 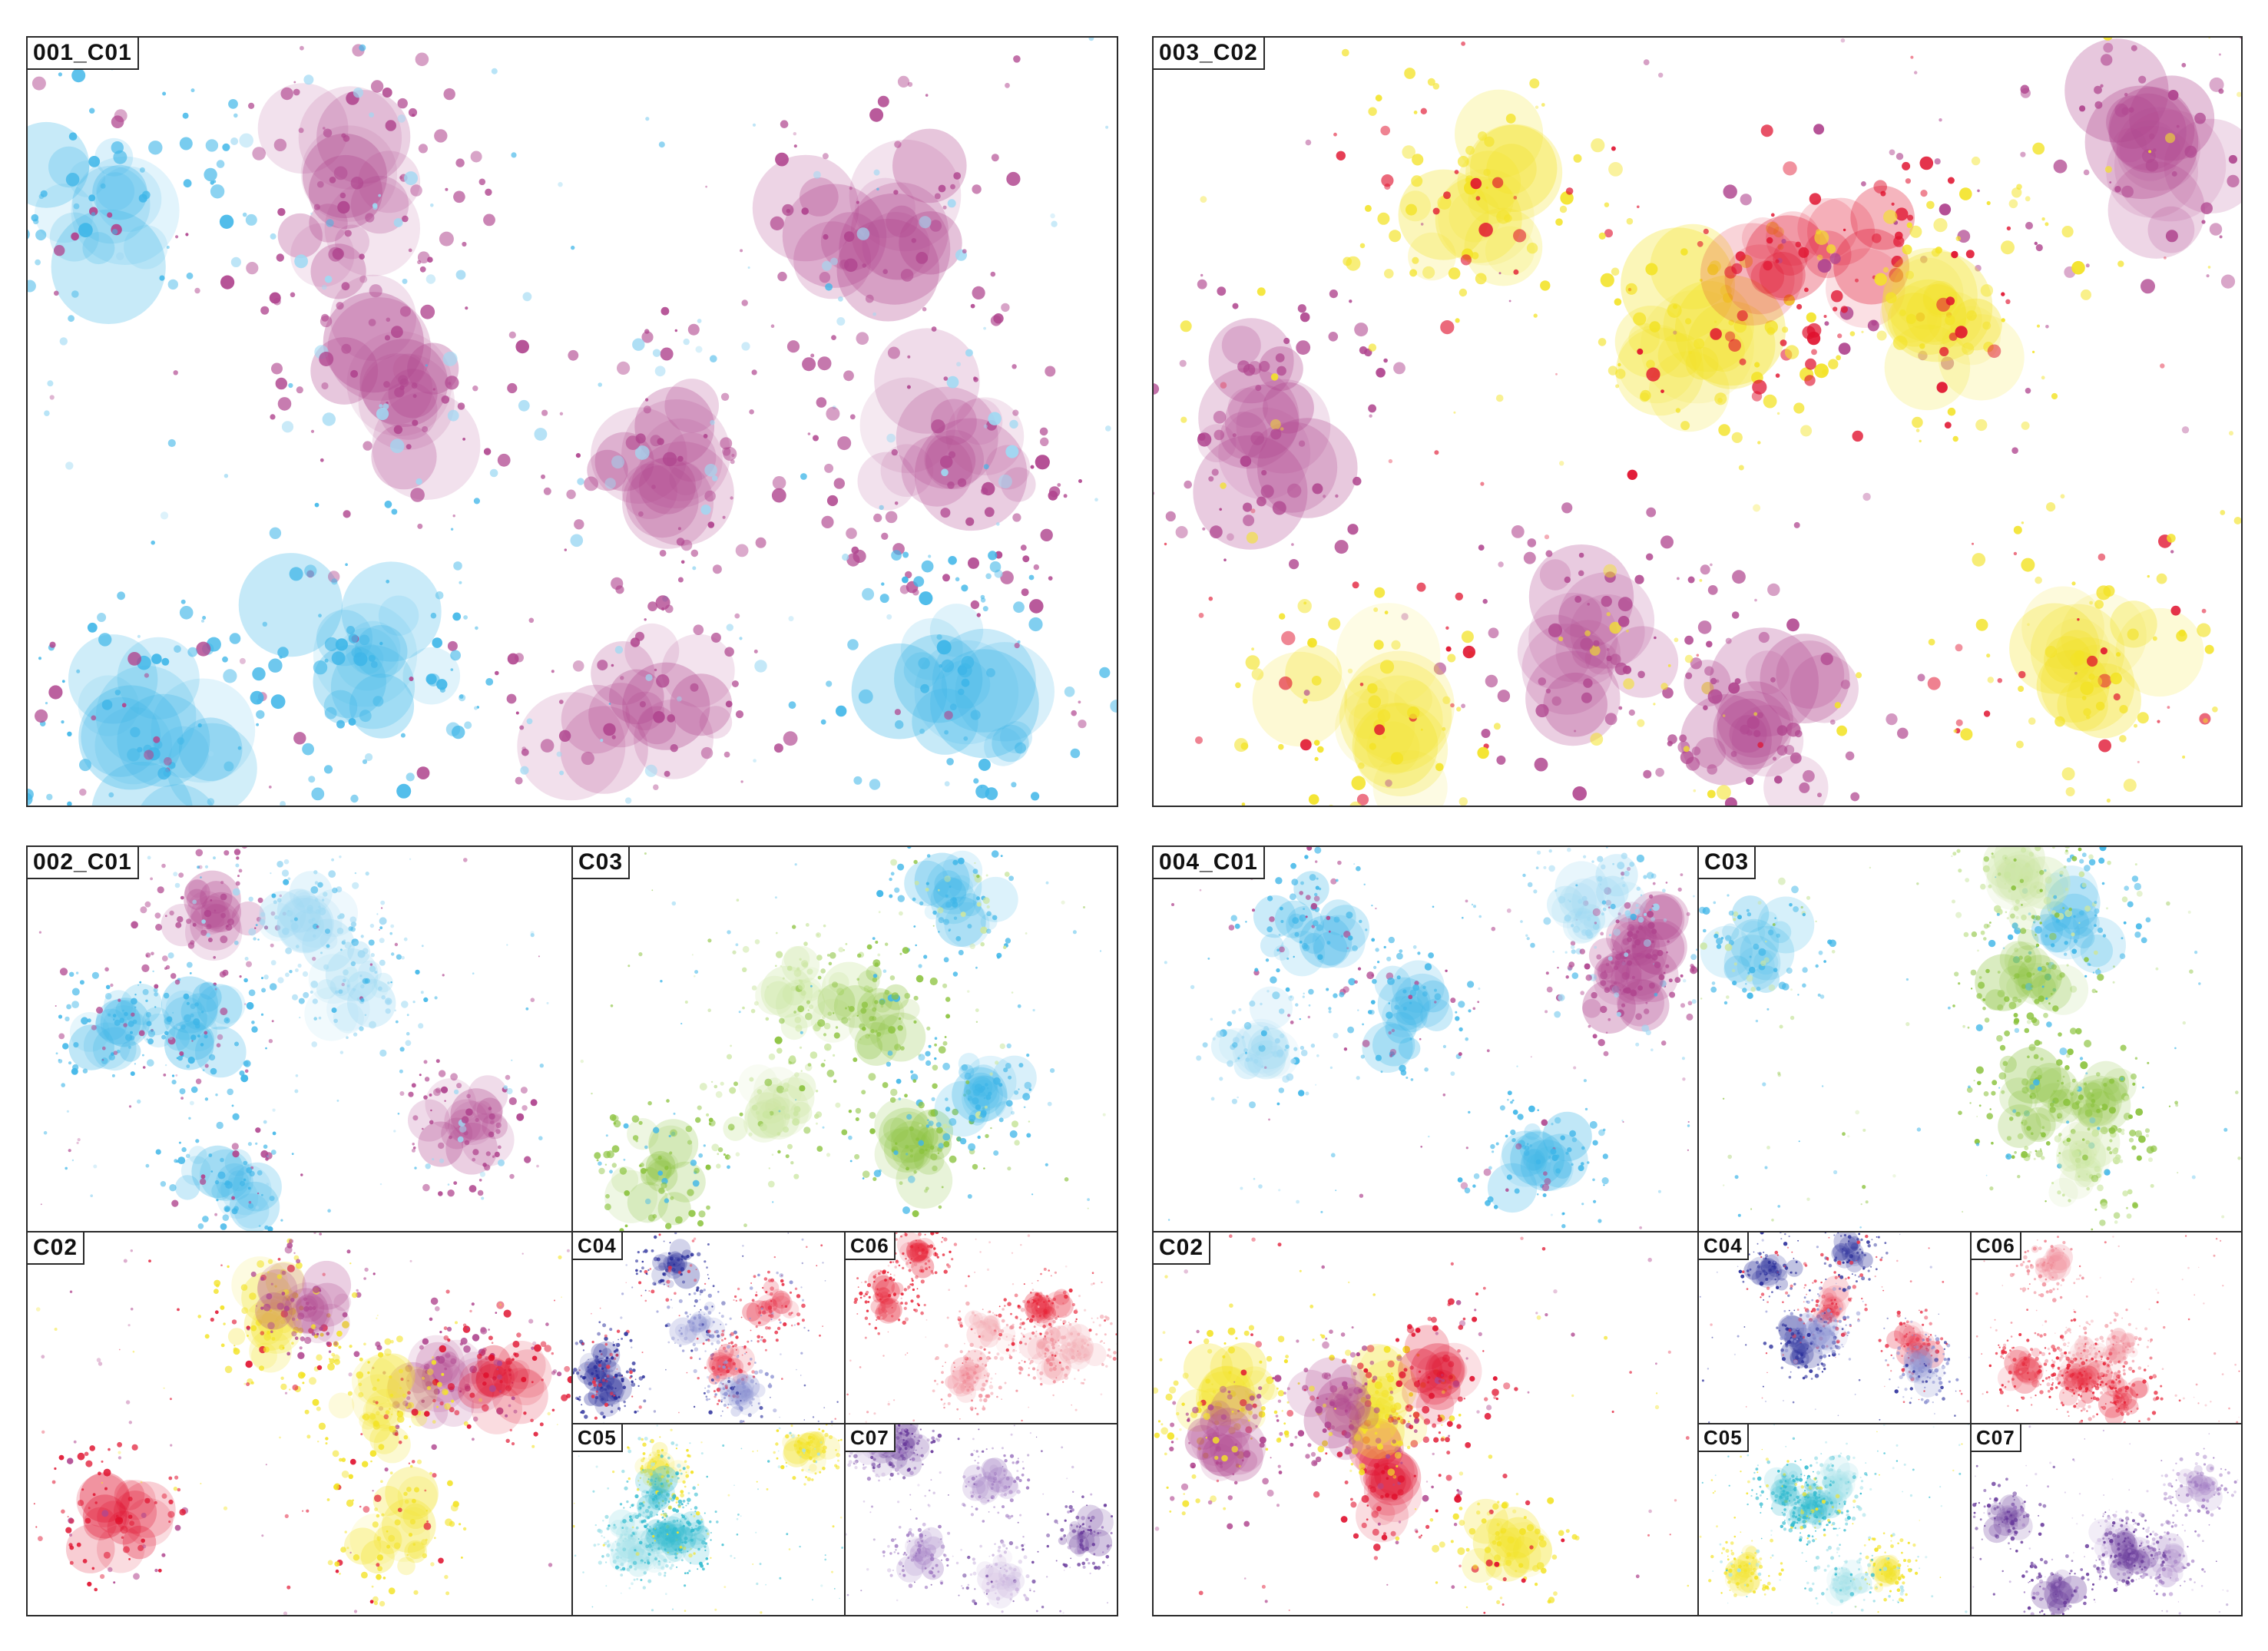 I want to click on texture-preview-002-c04: C04, so click(x=708, y=1327).